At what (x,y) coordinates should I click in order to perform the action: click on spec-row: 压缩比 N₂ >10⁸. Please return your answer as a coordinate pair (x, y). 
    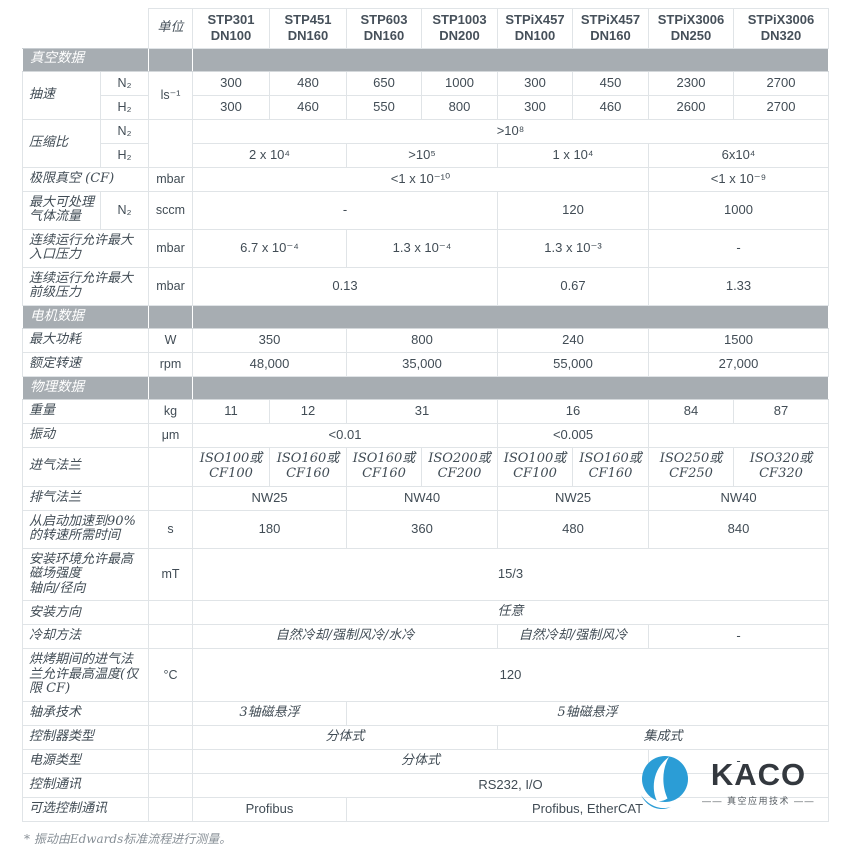
    Looking at the image, I should click on (425, 143).